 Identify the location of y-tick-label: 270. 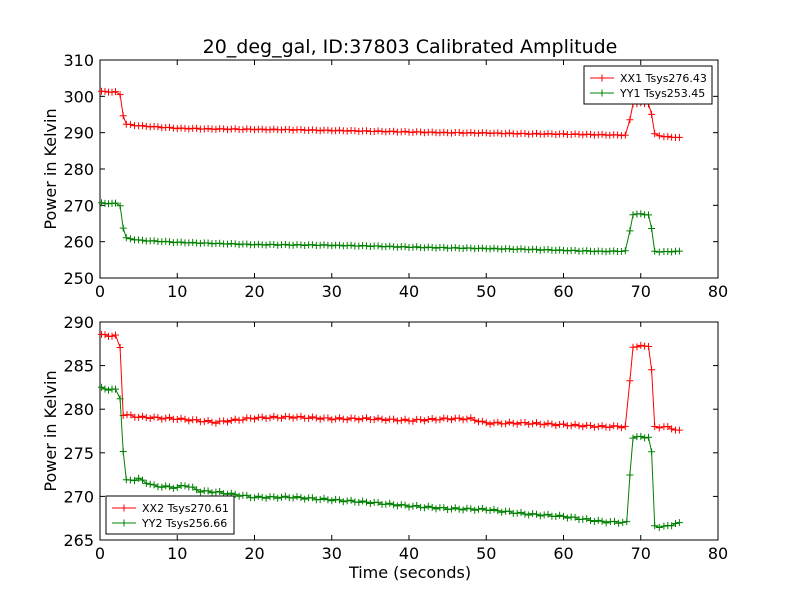
(78, 496).